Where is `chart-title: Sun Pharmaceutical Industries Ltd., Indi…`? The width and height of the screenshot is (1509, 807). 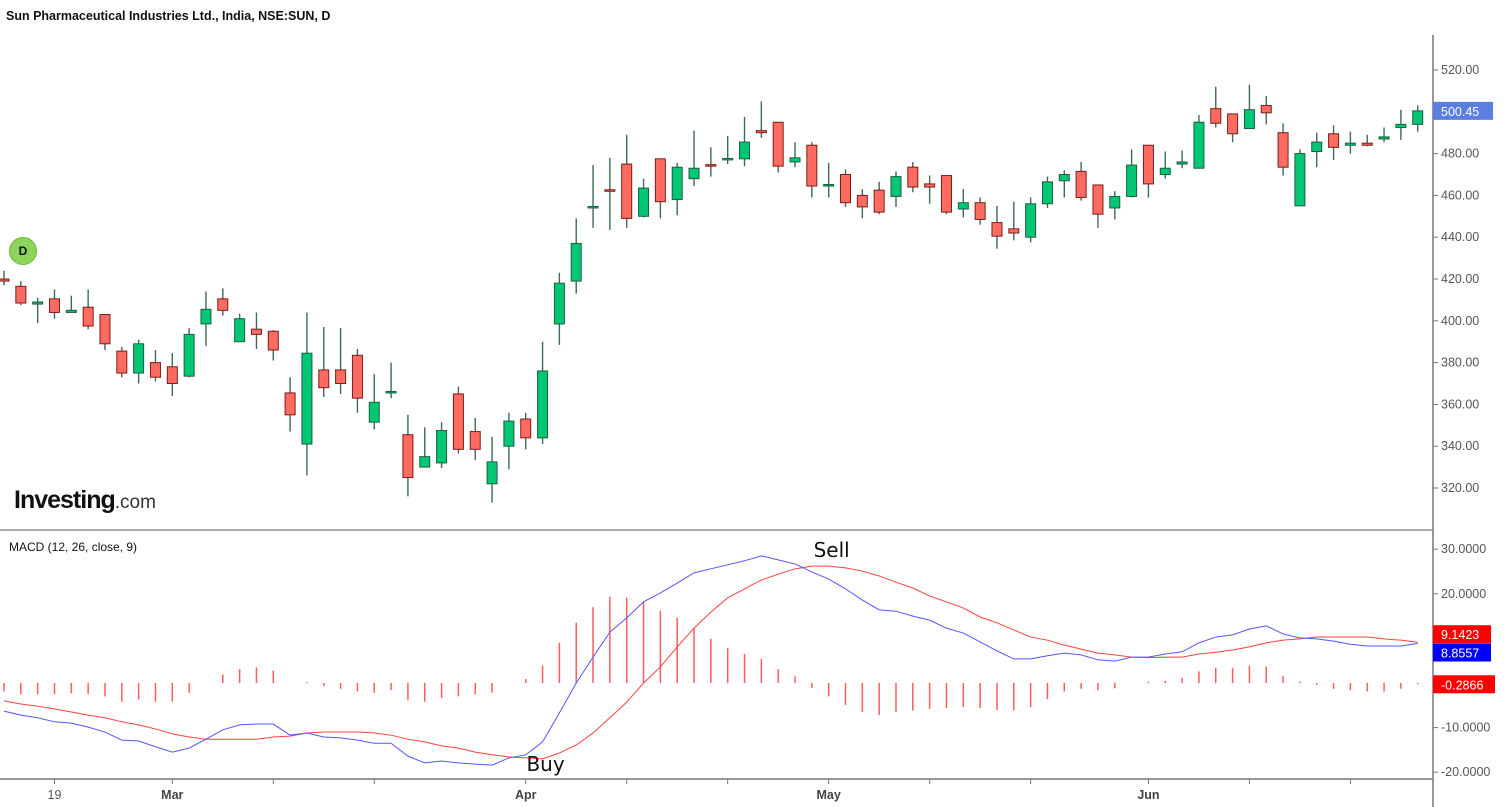
chart-title: Sun Pharmaceutical Industries Ltd., Indi… is located at coordinates (168, 16).